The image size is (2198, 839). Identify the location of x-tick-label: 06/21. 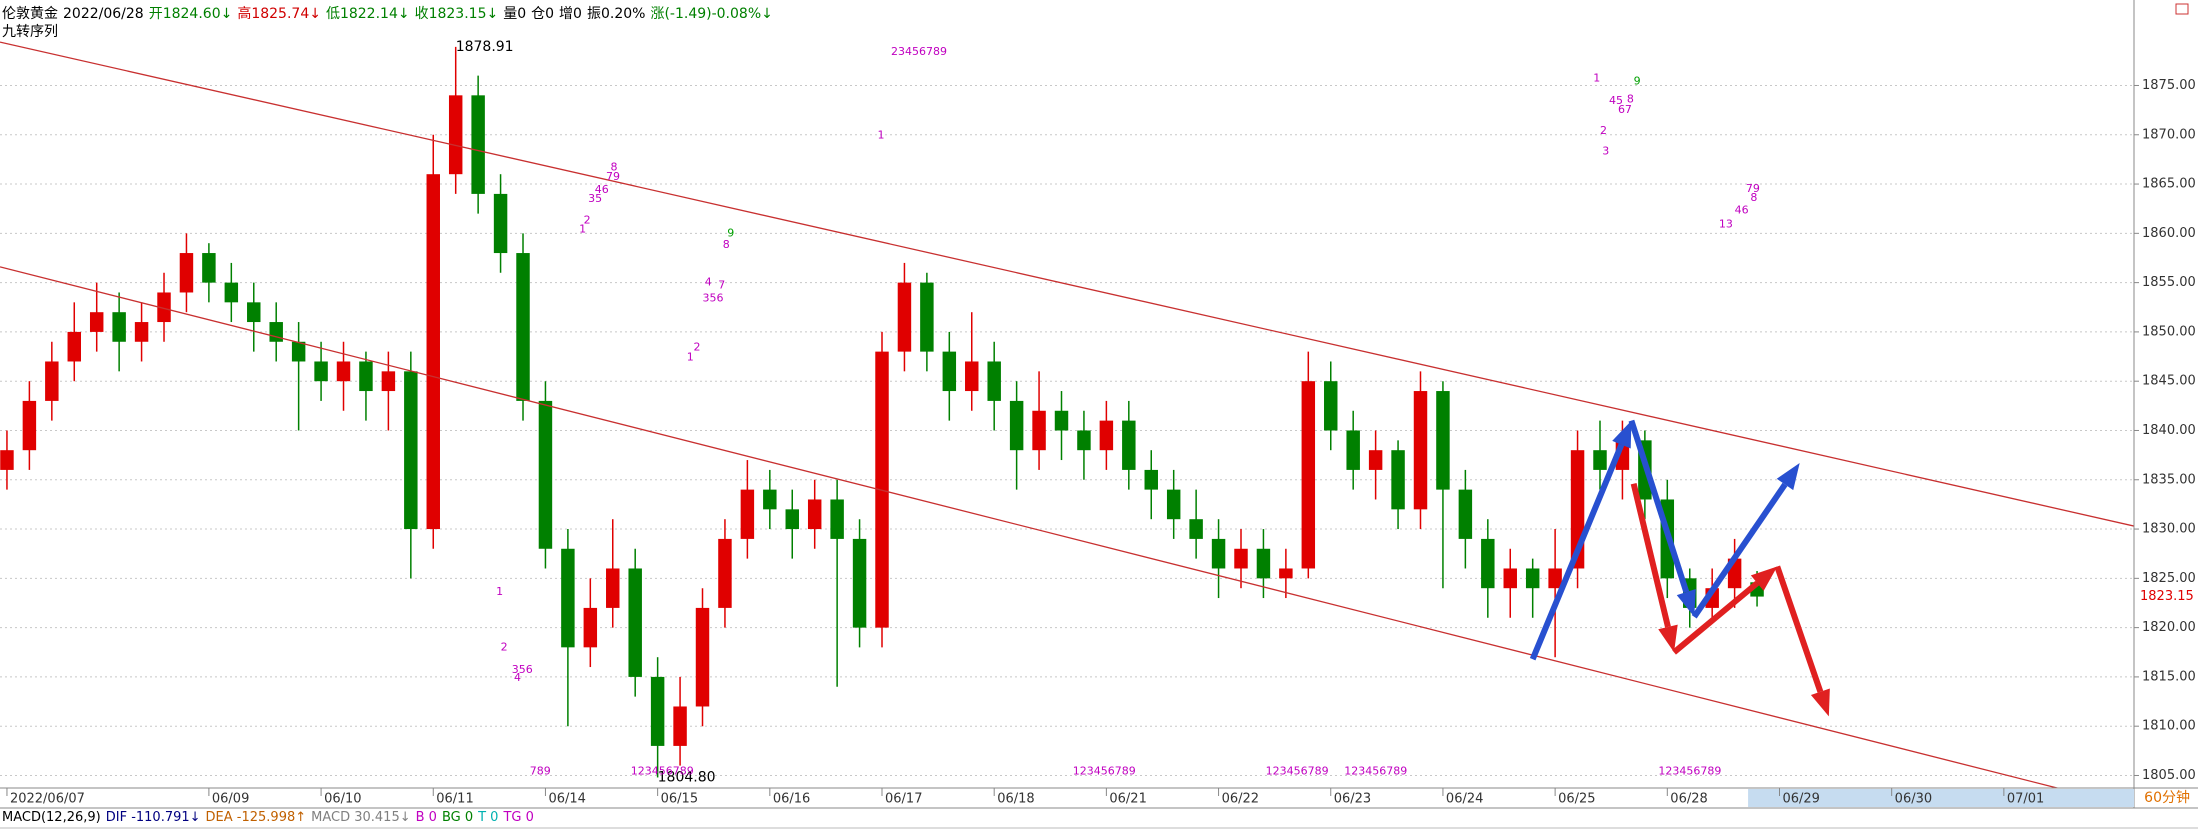
(1127, 799).